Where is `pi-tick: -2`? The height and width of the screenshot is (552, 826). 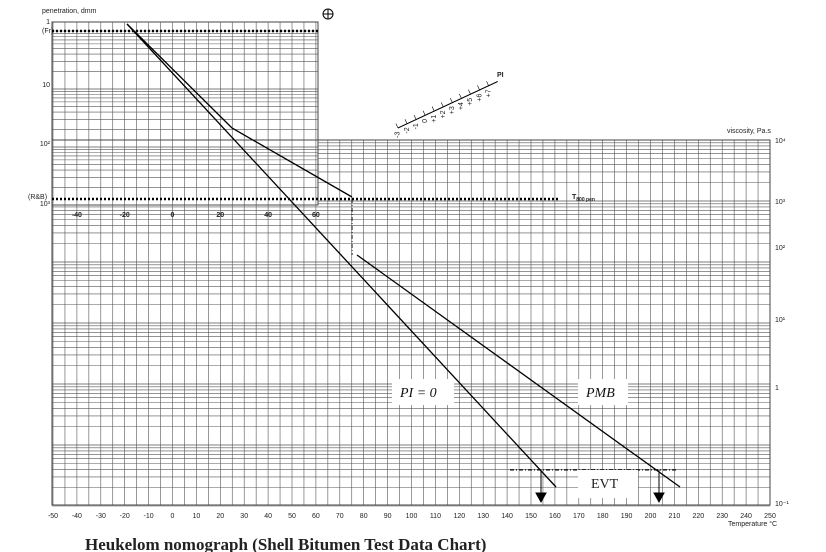
pi-tick: -2 is located at coordinates (407, 130).